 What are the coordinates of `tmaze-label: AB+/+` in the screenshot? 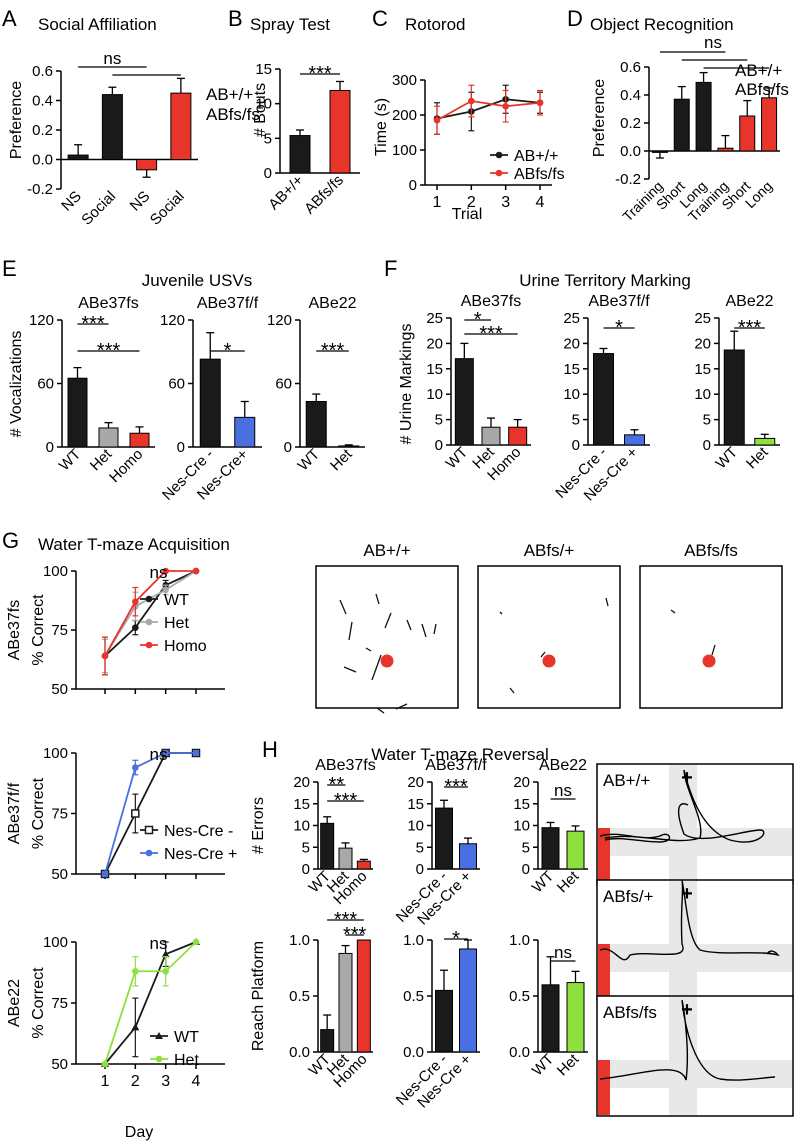 It's located at (626, 780).